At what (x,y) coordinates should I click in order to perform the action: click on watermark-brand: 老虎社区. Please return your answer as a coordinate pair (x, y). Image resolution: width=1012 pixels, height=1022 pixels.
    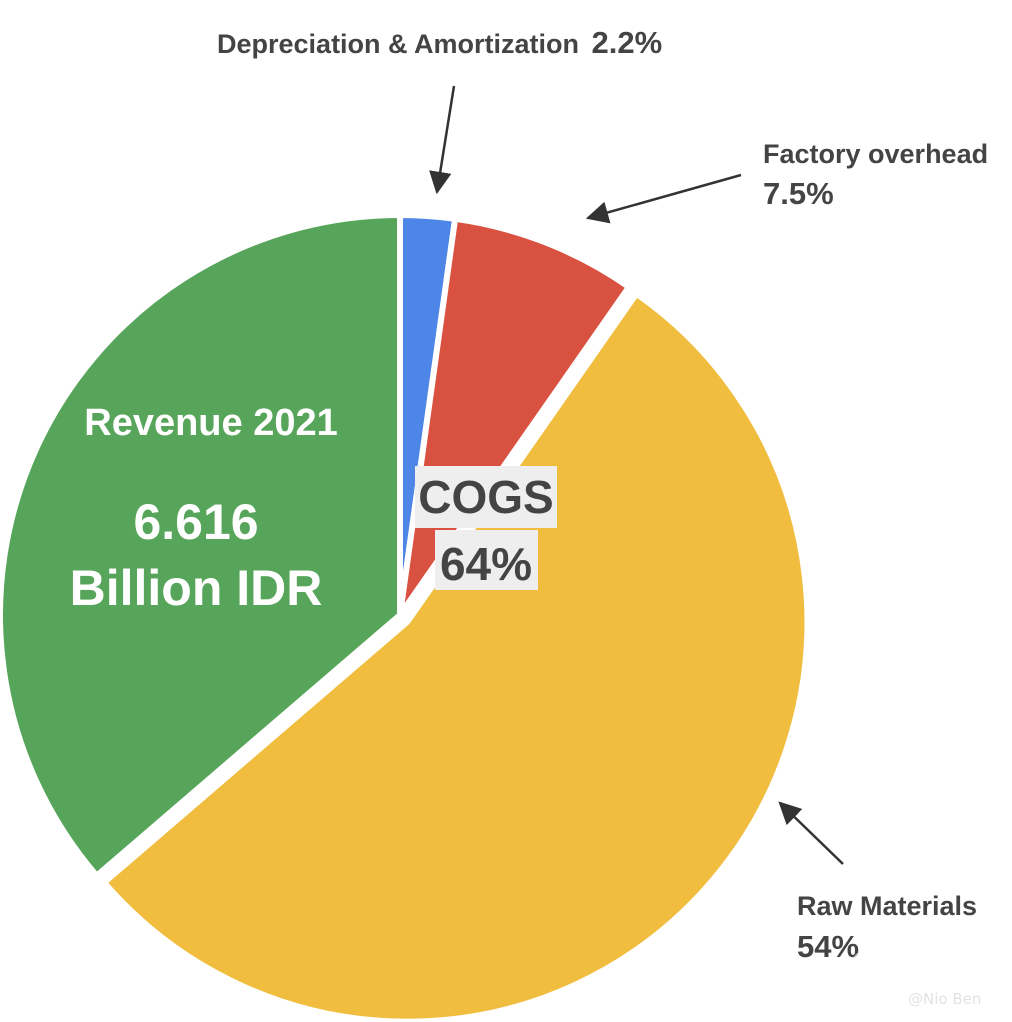
    Looking at the image, I should click on (930, 965).